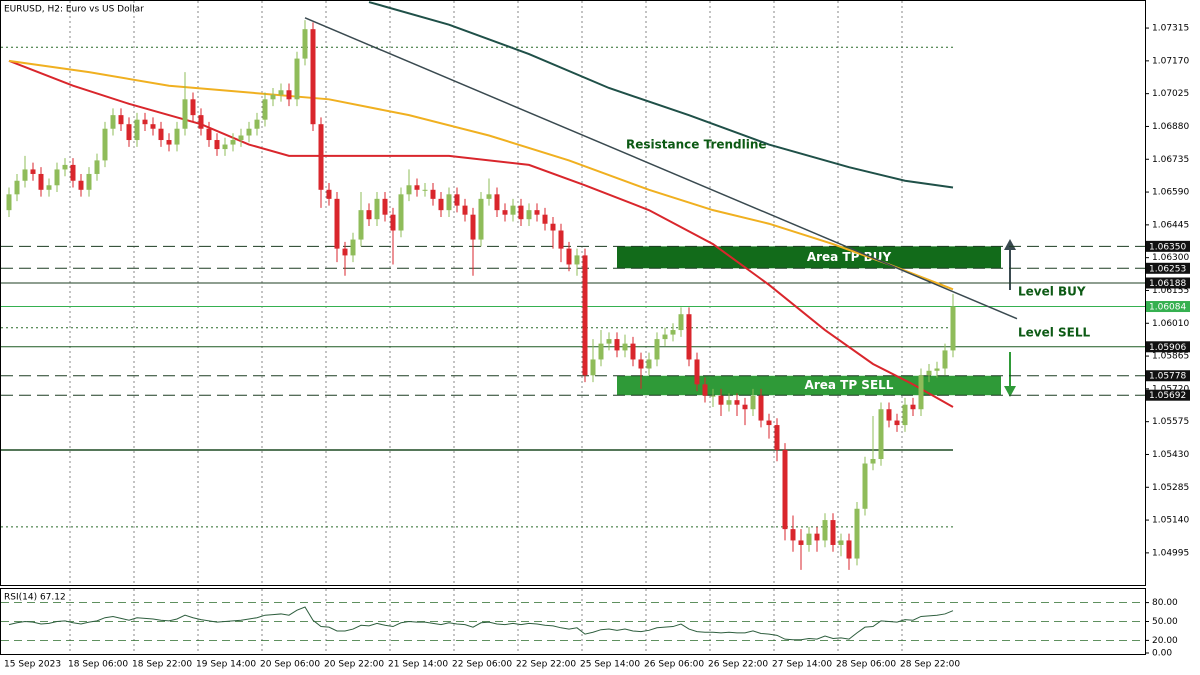 The image size is (1200, 675). Describe the element at coordinates (1170, 94) in the screenshot. I see `y-tick-label: 1.07025` at that location.